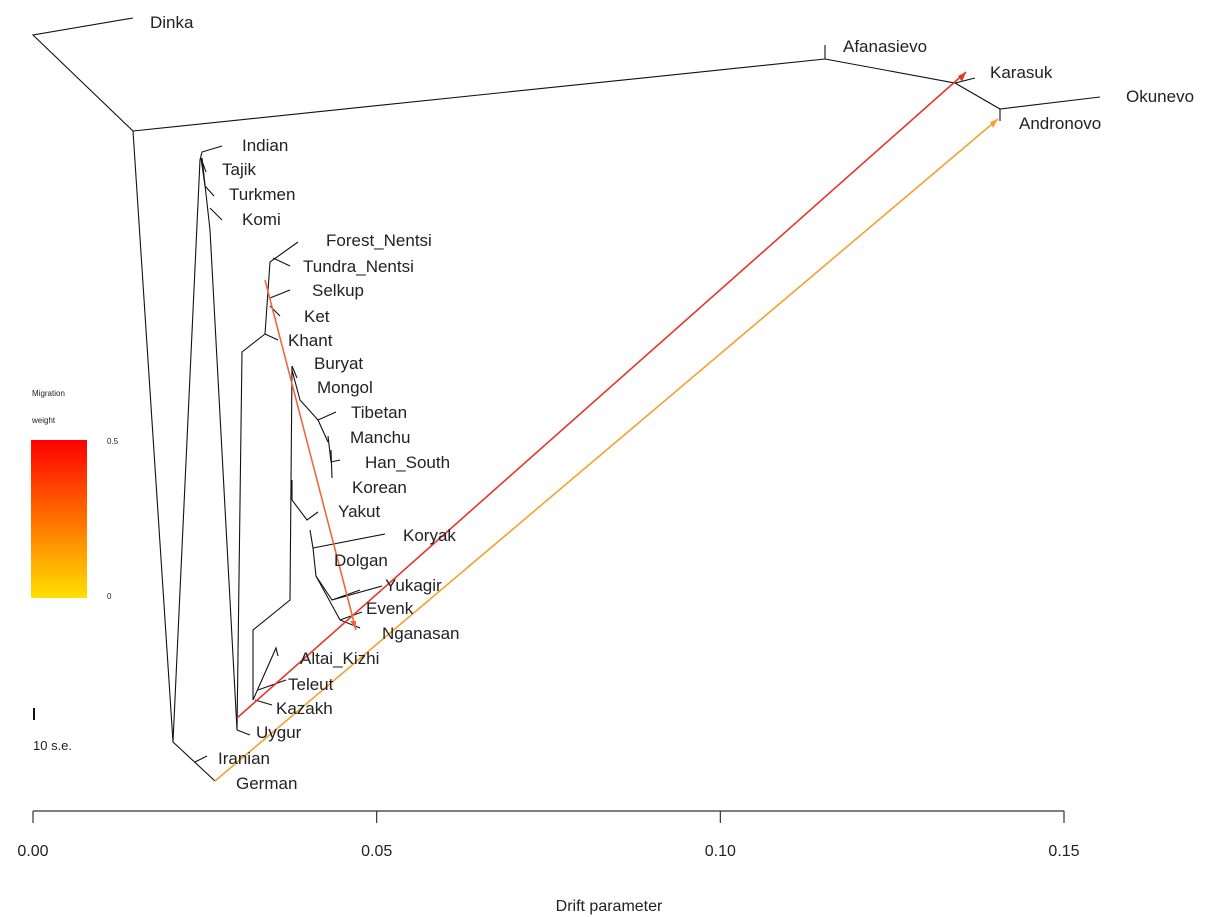 The height and width of the screenshot is (917, 1219). What do you see at coordinates (720, 851) in the screenshot?
I see `x-tick-label: 0.10` at bounding box center [720, 851].